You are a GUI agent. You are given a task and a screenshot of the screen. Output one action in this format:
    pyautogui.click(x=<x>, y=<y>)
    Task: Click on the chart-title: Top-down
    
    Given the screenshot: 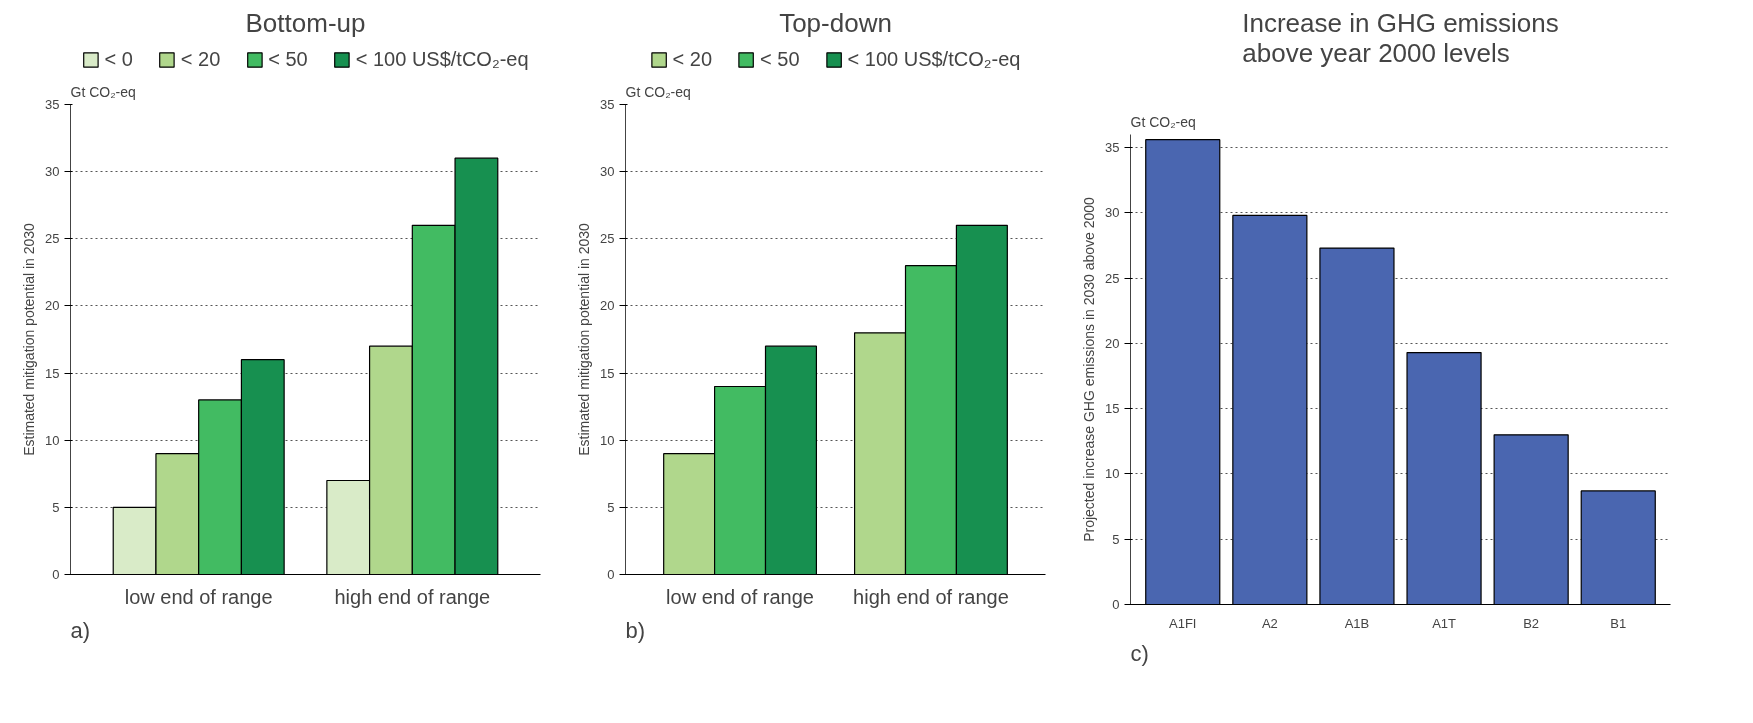 What is the action you would take?
    pyautogui.click(x=835, y=22)
    